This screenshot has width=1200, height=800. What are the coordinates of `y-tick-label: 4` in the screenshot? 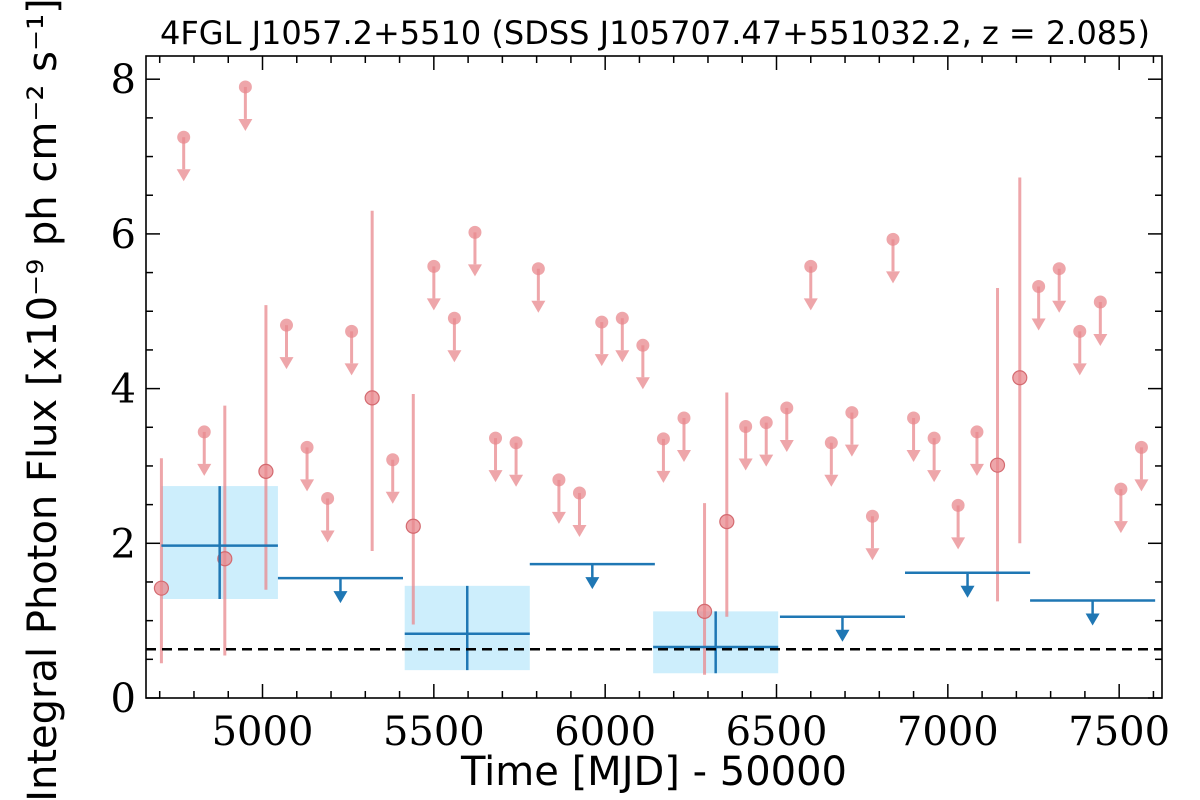 It's located at (123, 390).